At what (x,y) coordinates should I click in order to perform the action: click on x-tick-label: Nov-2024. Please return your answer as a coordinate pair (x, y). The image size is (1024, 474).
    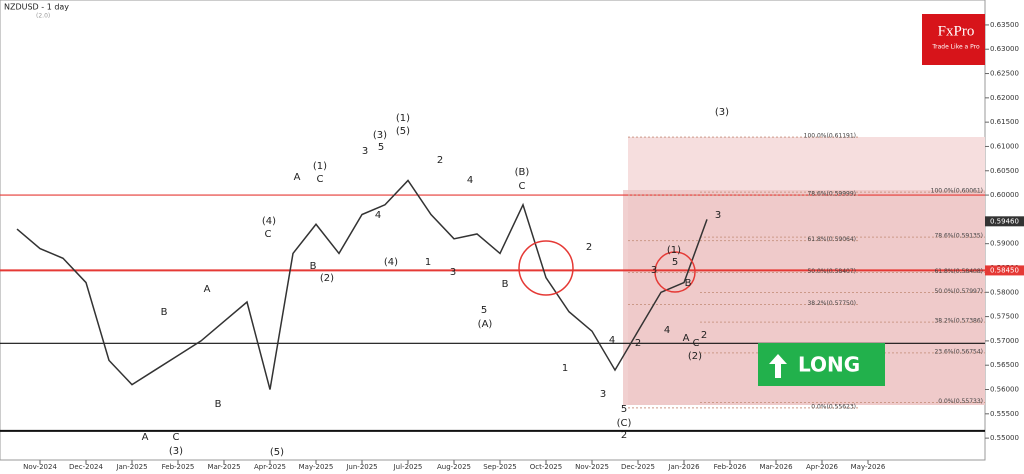
    Looking at the image, I should click on (40, 467).